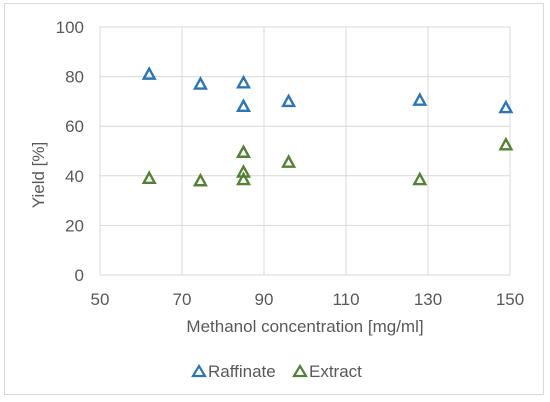 The image size is (550, 402). Describe the element at coordinates (345, 299) in the screenshot. I see `x-tick-label: 110` at that location.